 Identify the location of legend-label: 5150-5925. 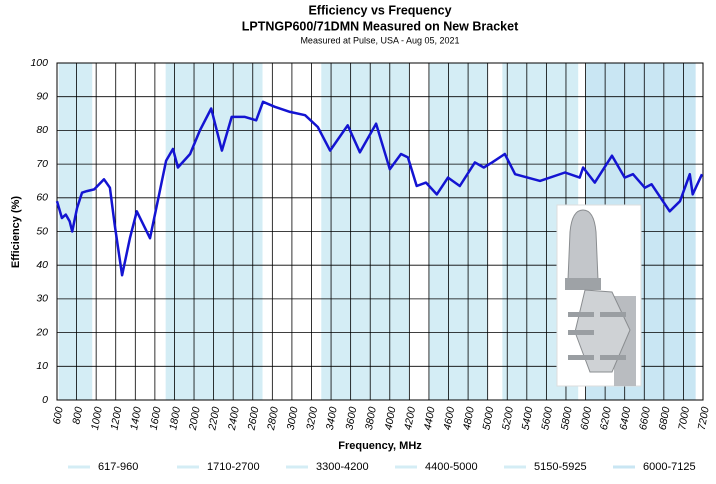
(560, 467).